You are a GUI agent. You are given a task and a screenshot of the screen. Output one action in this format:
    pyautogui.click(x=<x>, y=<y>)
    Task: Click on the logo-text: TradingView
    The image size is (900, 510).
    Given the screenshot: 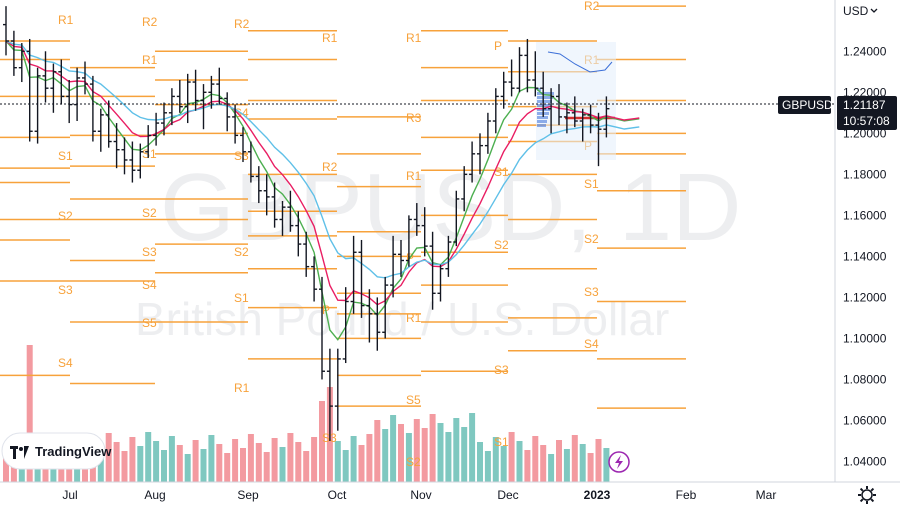 What is the action you would take?
    pyautogui.click(x=73, y=451)
    